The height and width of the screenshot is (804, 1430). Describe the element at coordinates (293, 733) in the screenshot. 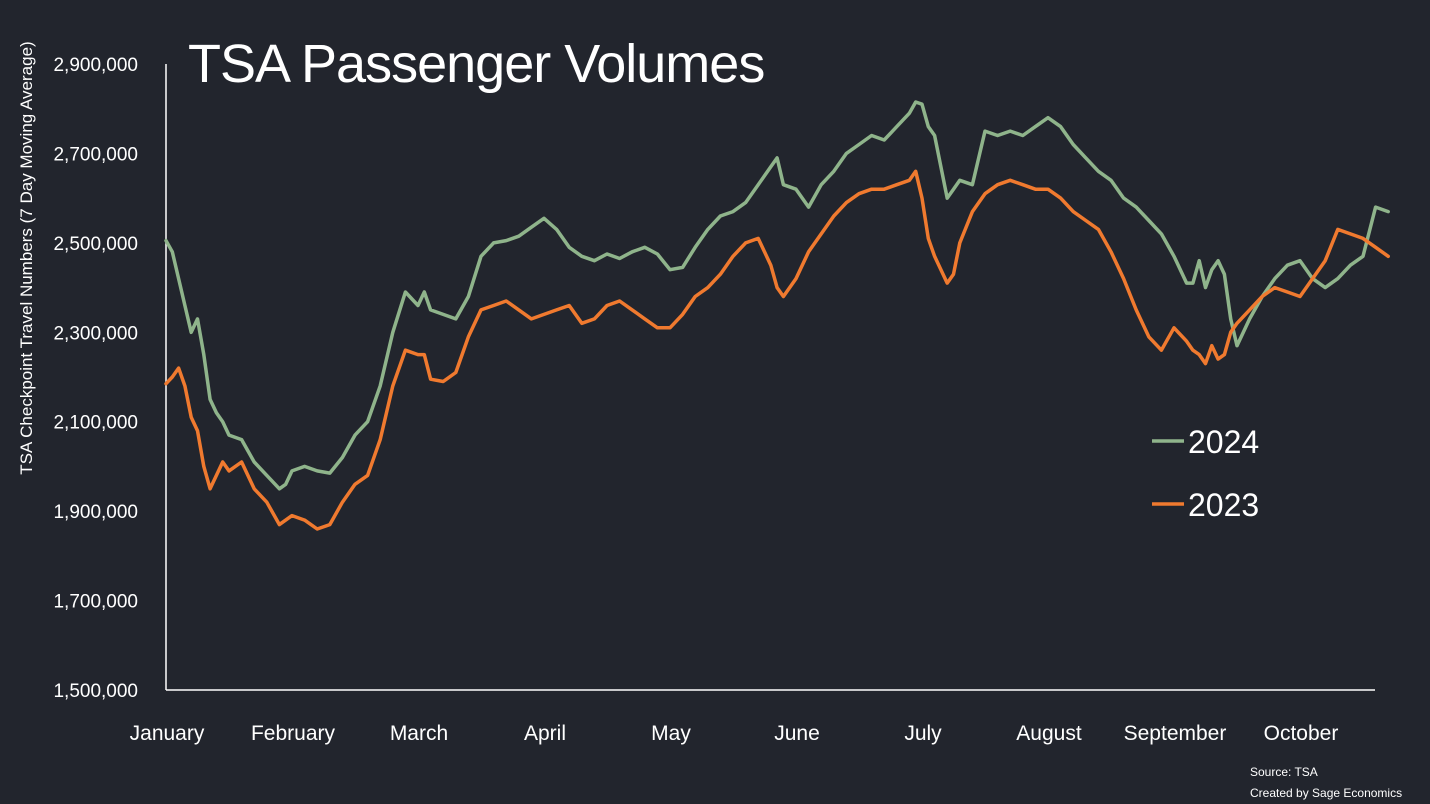

I see `x-tick-label-february: February` at that location.